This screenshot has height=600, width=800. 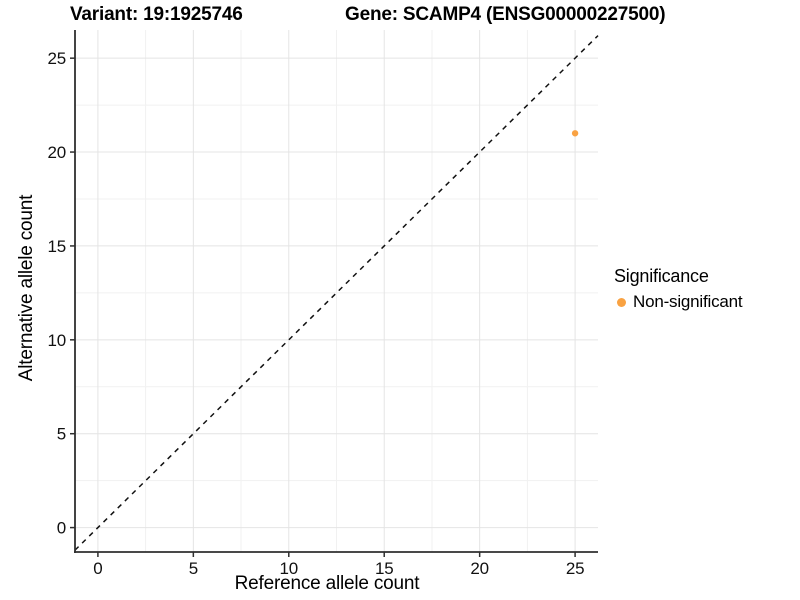 I want to click on data-point, so click(x=575, y=133).